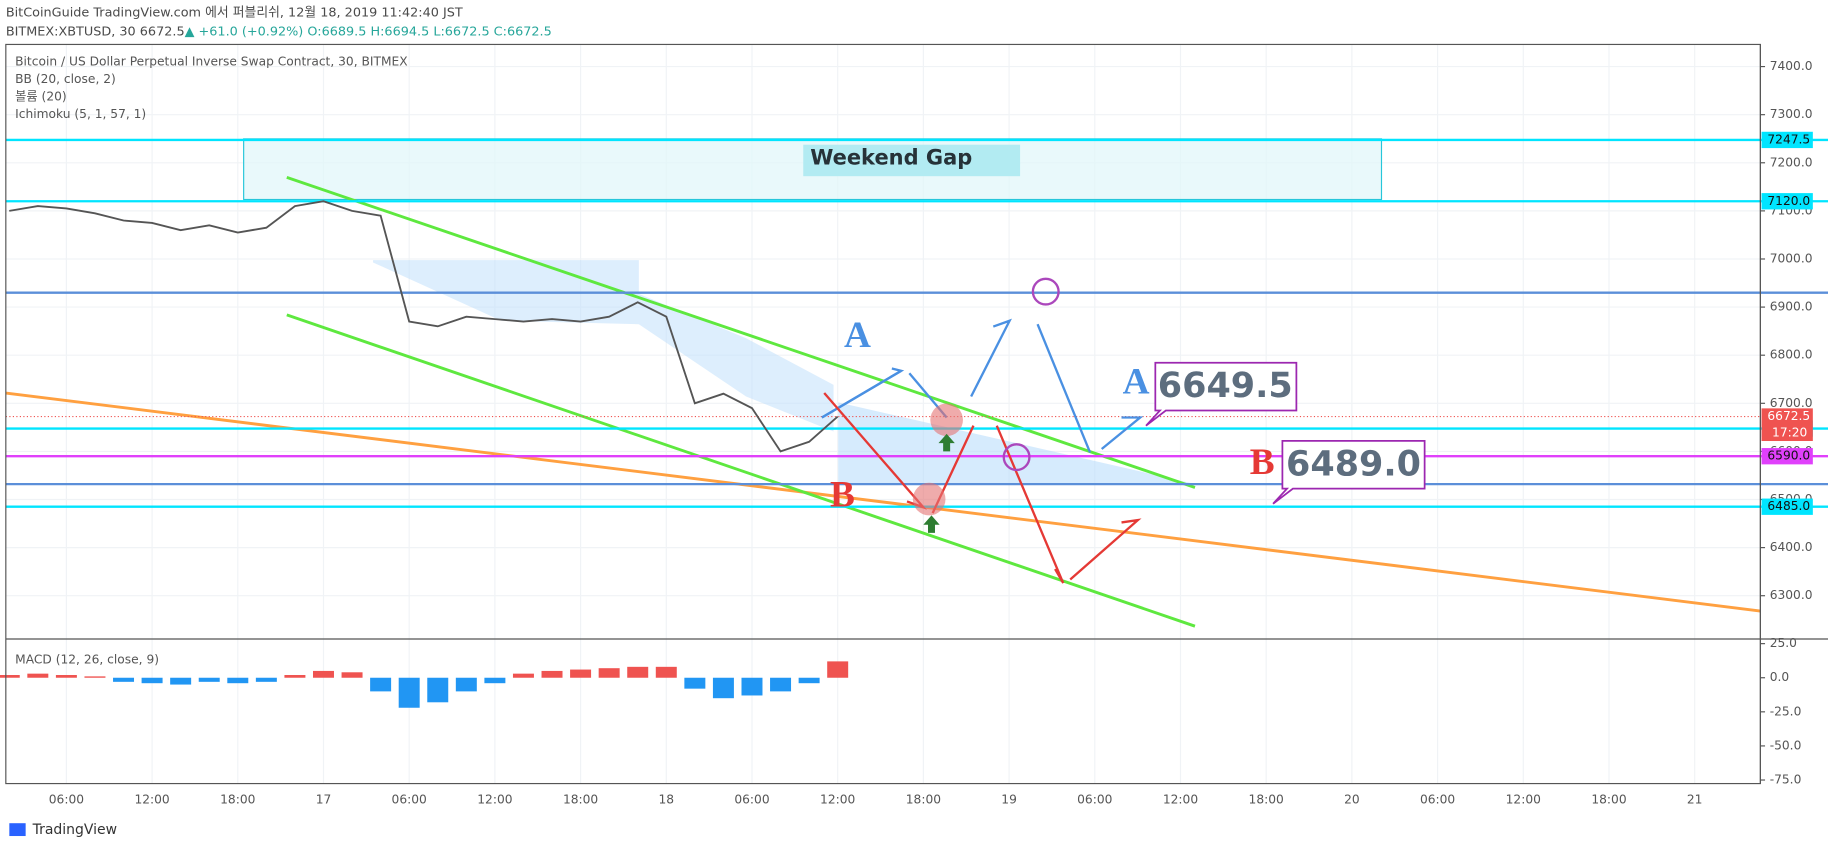 The image size is (1828, 849). Describe the element at coordinates (1352, 799) in the screenshot. I see `x-tick-label: 20` at that location.